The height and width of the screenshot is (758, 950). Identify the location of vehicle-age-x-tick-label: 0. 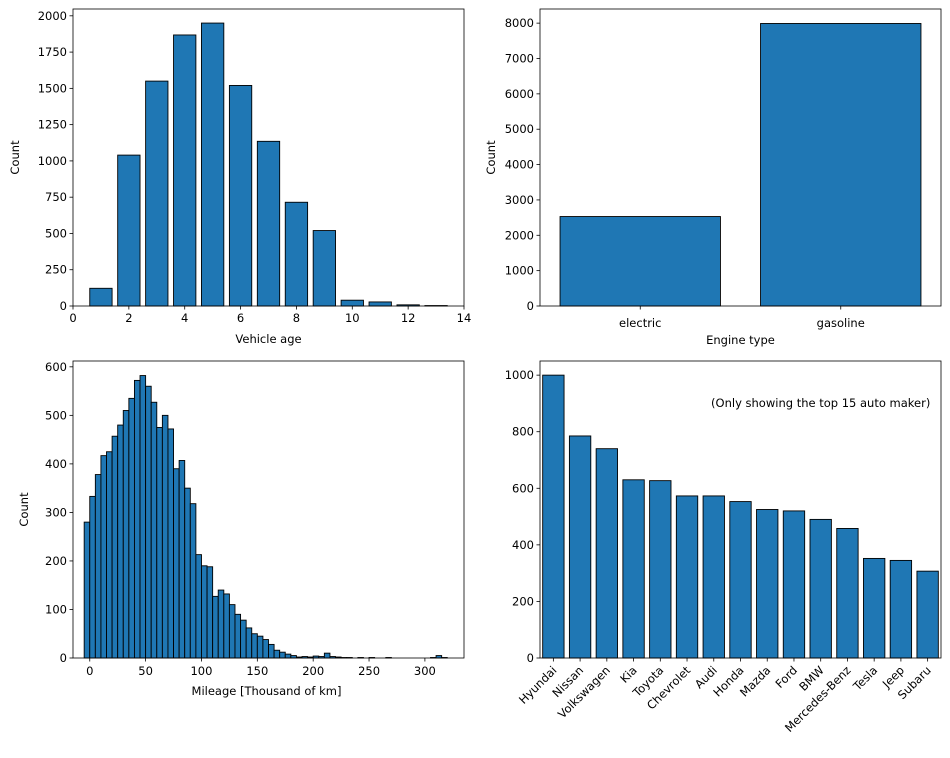
(72, 318).